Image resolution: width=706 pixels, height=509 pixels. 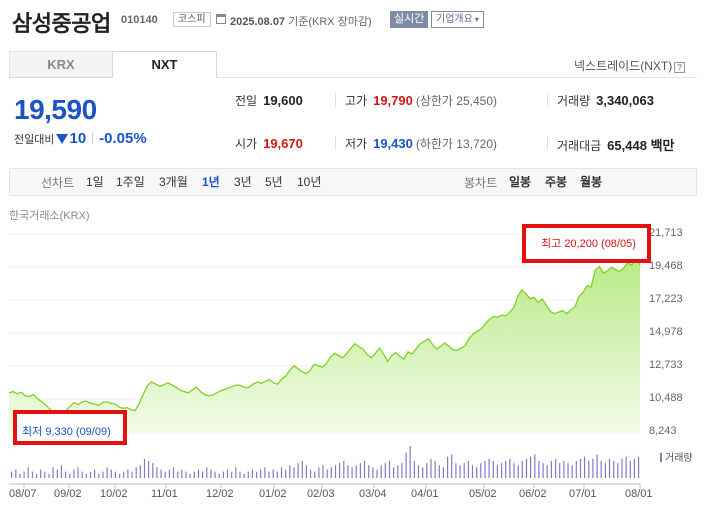 What do you see at coordinates (95, 182) in the screenshot?
I see `period-1d: 1일` at bounding box center [95, 182].